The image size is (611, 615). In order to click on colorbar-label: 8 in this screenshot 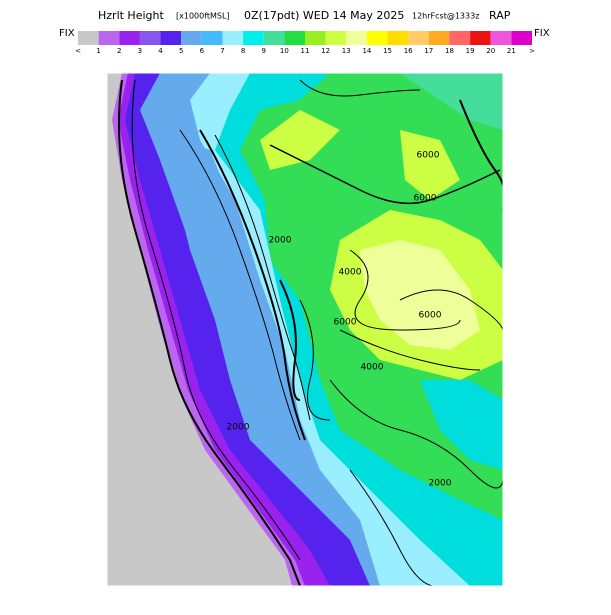, I will do `click(243, 51)`.